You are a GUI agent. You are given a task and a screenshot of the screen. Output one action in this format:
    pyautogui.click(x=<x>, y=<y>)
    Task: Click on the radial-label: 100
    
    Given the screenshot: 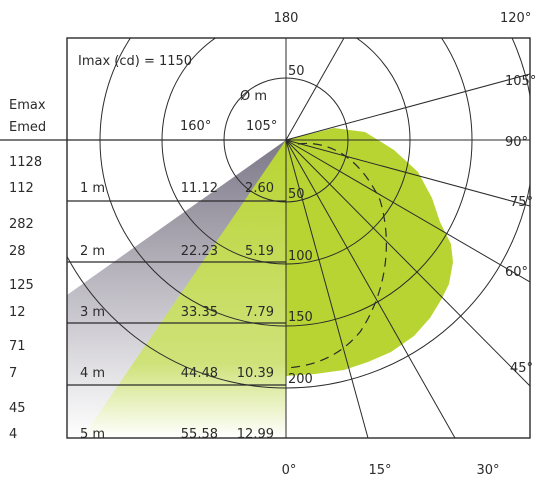 What is the action you would take?
    pyautogui.click(x=300, y=256)
    